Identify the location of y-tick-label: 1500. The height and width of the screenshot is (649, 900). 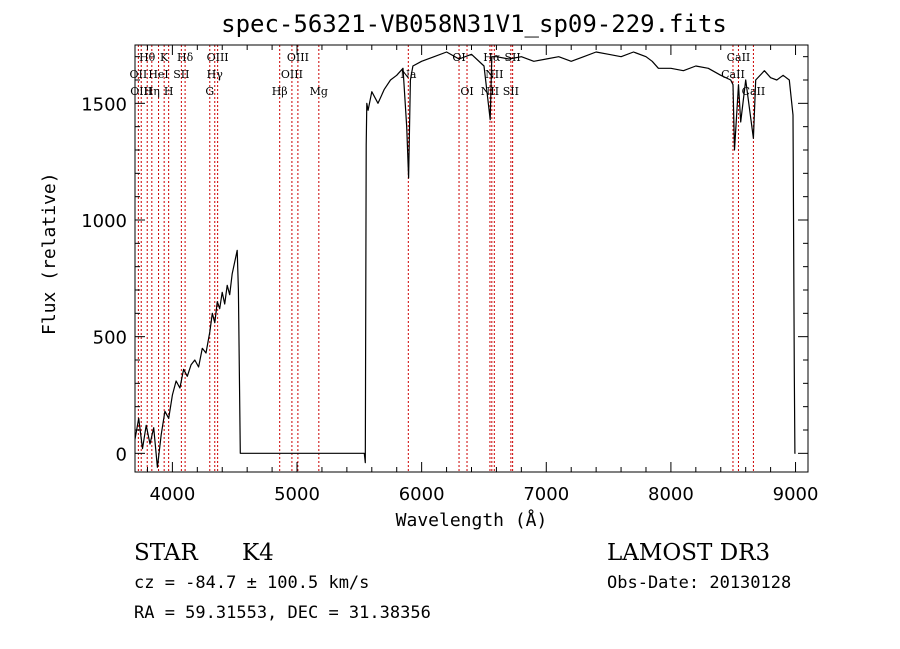
(104, 104).